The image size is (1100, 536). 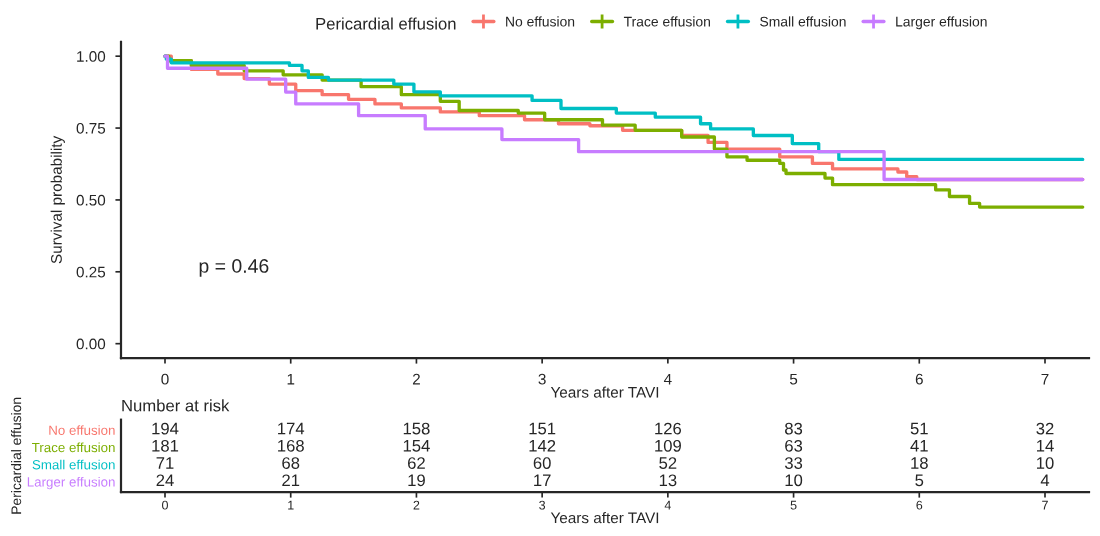 I want to click on data-label: 5, so click(x=919, y=480).